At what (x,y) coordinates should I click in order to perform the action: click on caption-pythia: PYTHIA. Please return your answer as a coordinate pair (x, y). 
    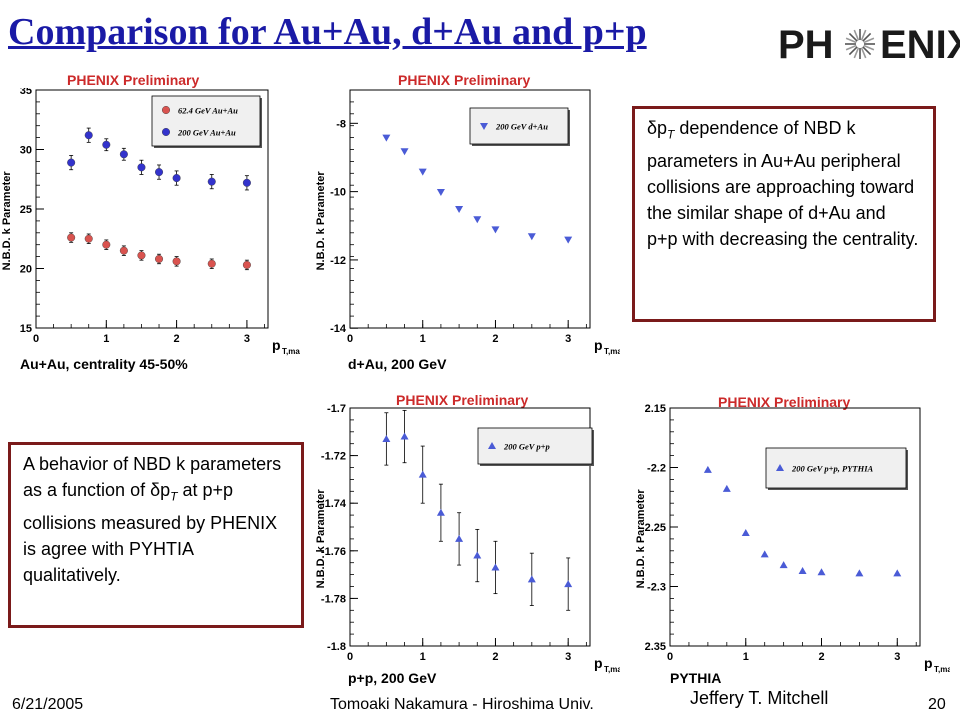
    Looking at the image, I should click on (696, 678).